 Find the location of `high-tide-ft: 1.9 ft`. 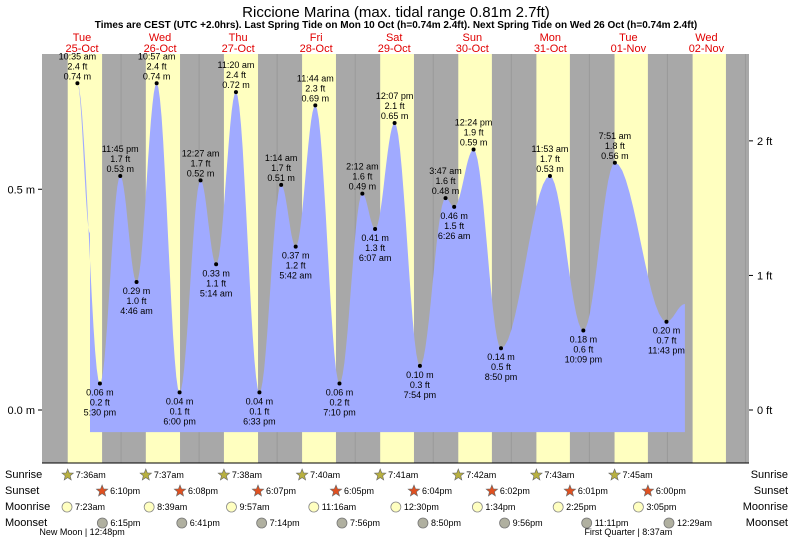

high-tide-ft: 1.9 ft is located at coordinates (474, 133).